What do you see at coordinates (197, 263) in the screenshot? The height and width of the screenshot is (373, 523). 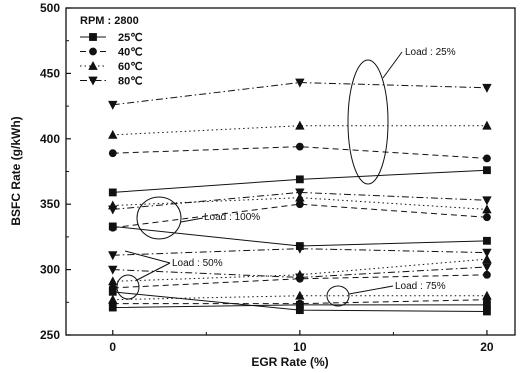 I see `annotation-label-load-50: Load : 50%` at bounding box center [197, 263].